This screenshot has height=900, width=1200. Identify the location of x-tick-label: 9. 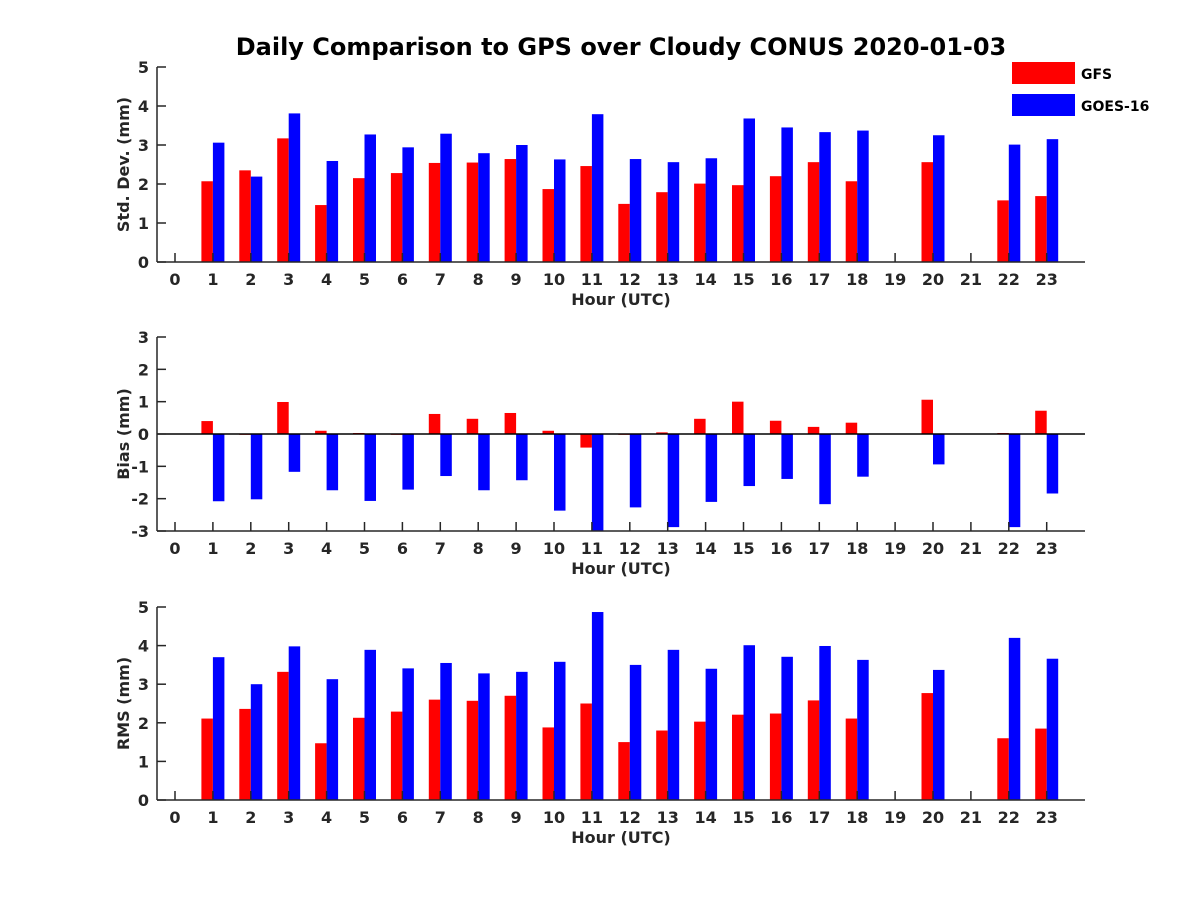
(516, 548).